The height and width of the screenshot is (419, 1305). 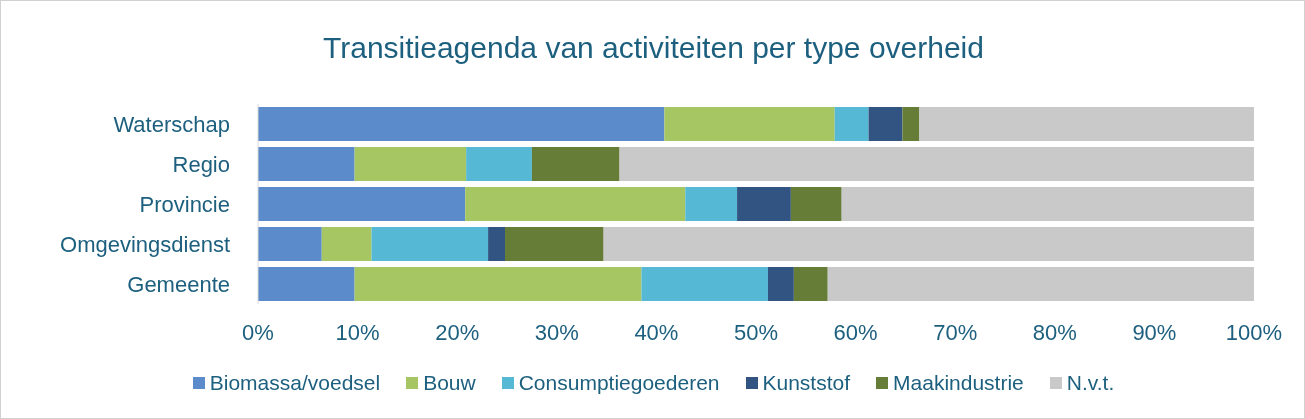 I want to click on y-tick-label: Waterschap, so click(x=171, y=124).